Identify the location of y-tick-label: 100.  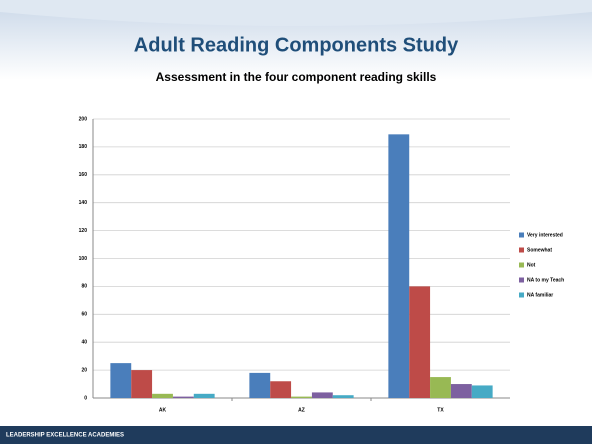
(83, 259).